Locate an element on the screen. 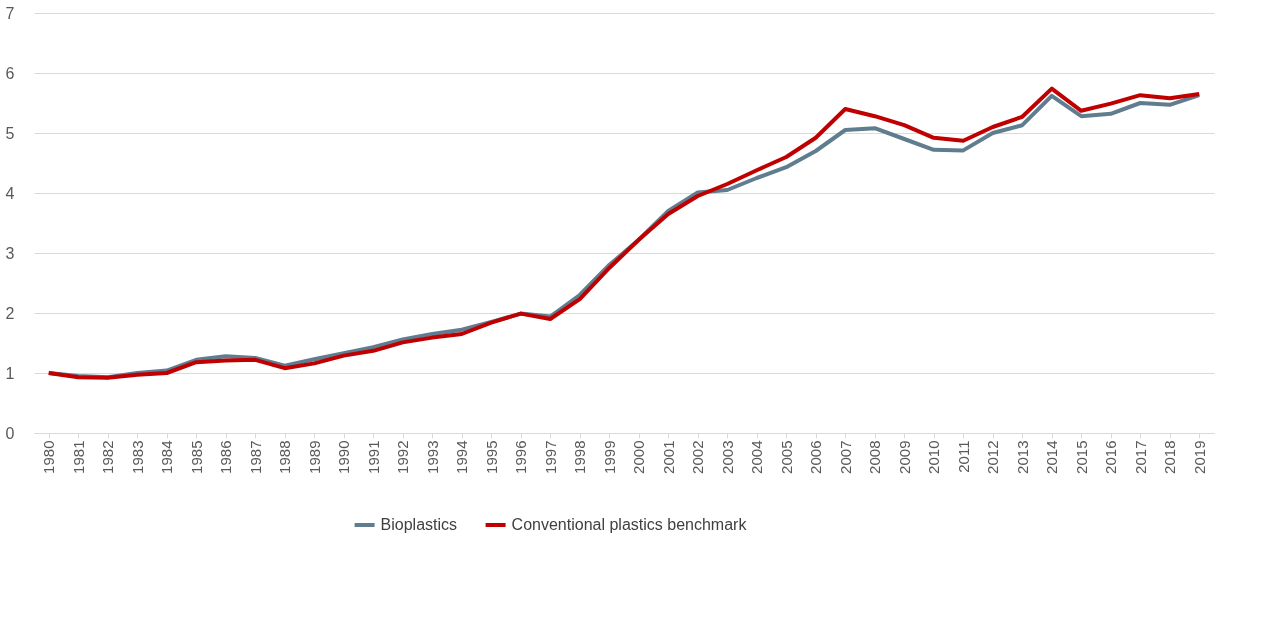  y-tick-label: 6 is located at coordinates (10, 73).